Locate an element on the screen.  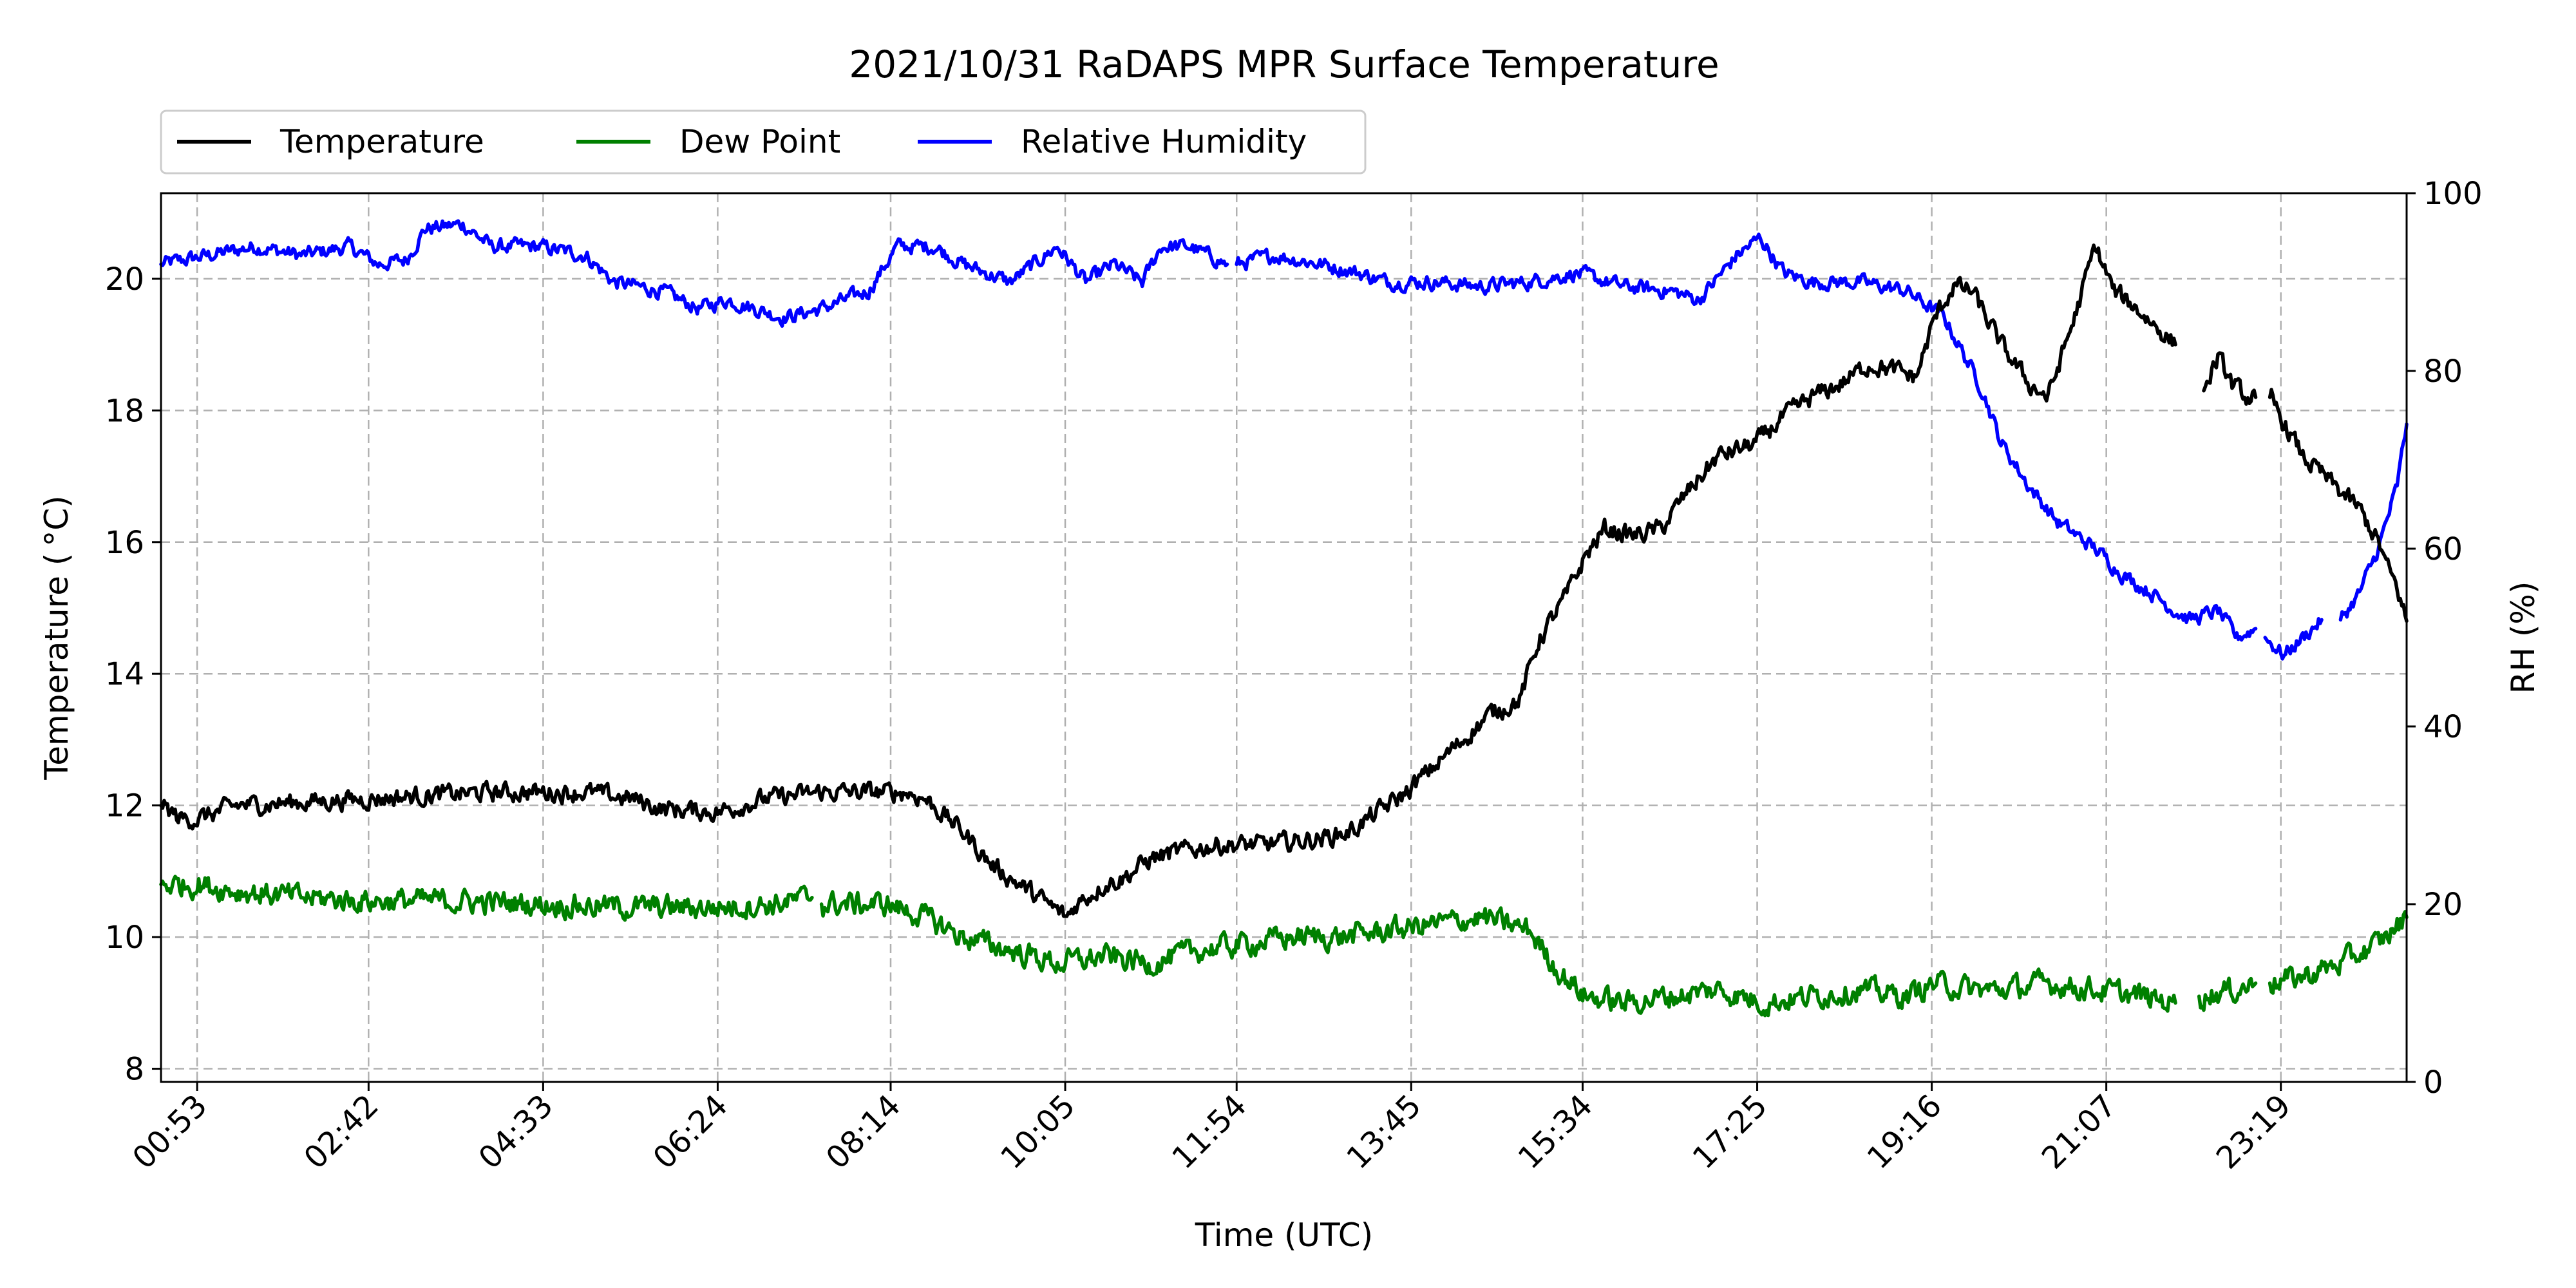
y-left-tick-label: 10 is located at coordinates (124, 938).